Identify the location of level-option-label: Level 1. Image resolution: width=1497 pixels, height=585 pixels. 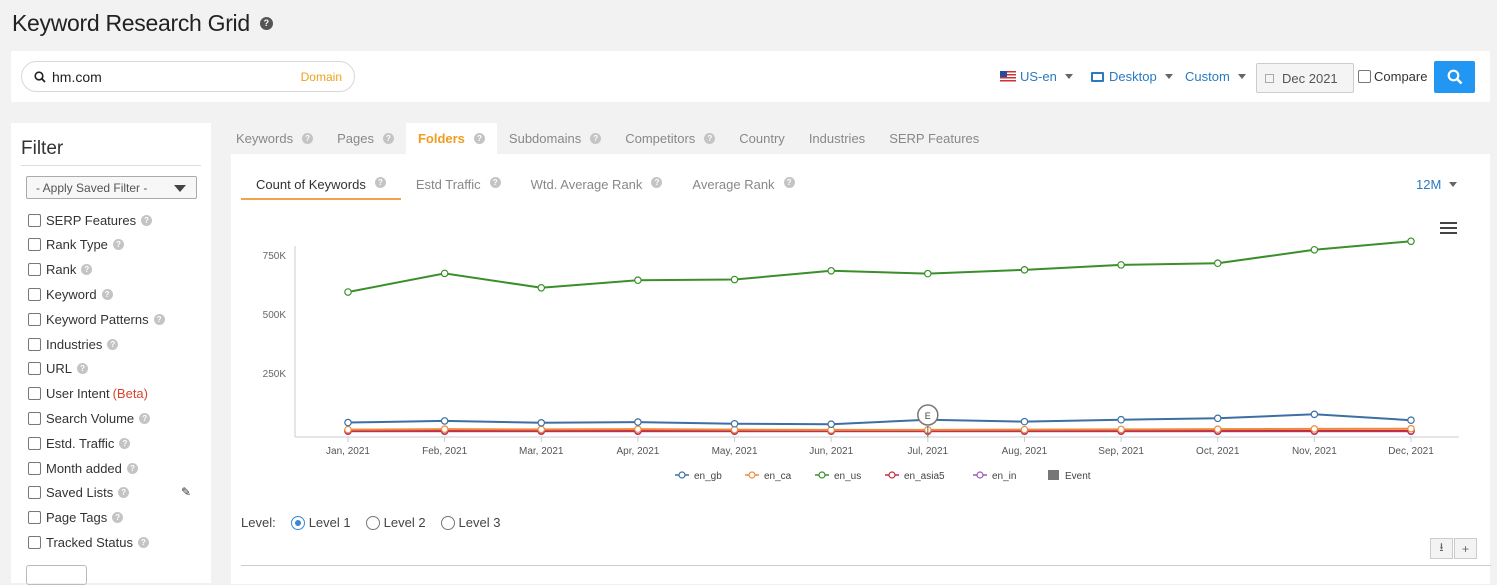
(329, 522).